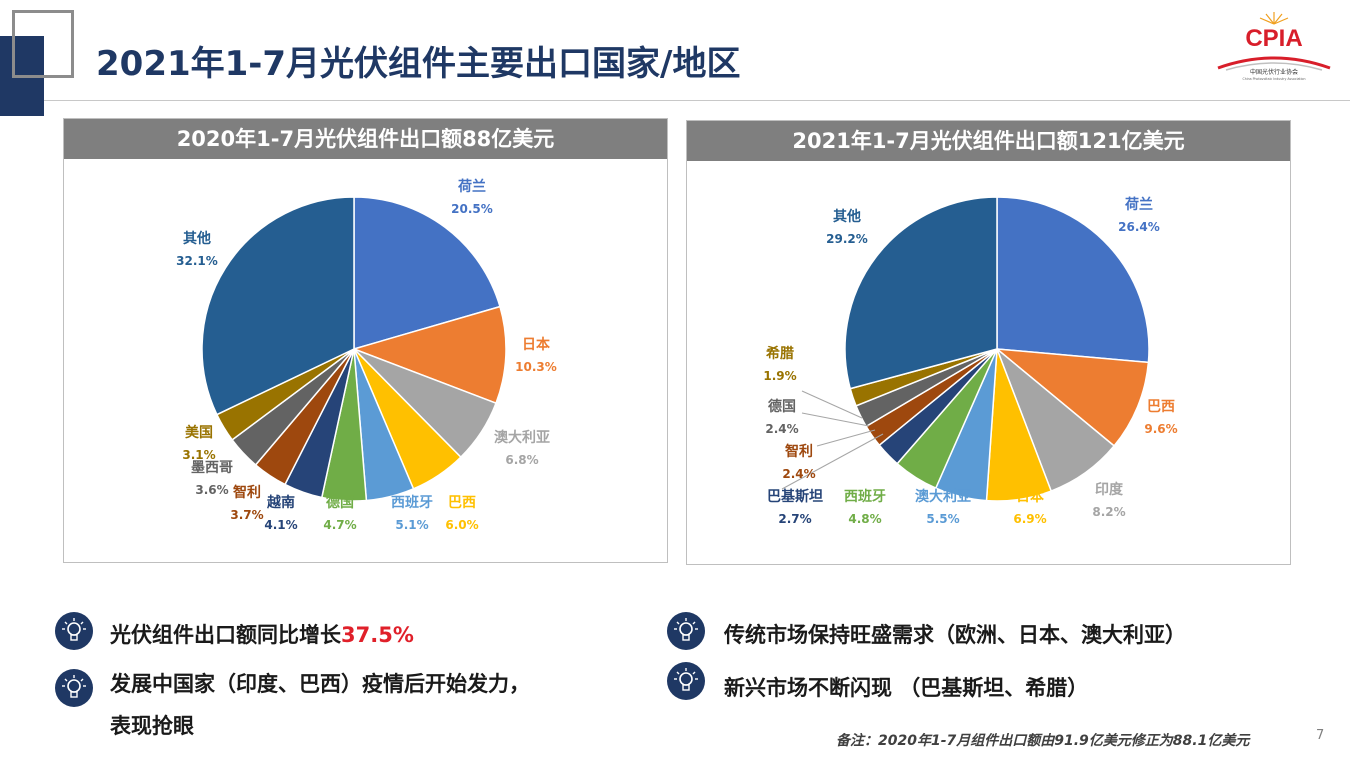 Image resolution: width=1350 pixels, height=759 pixels. Describe the element at coordinates (798, 474) in the screenshot. I see `slice-value-1-7: 2.4%` at that location.